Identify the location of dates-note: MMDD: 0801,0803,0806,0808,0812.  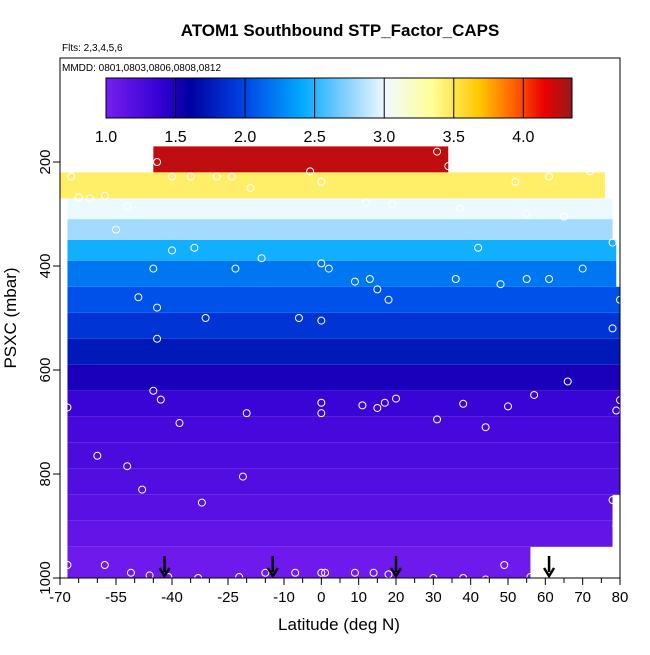
(141, 68).